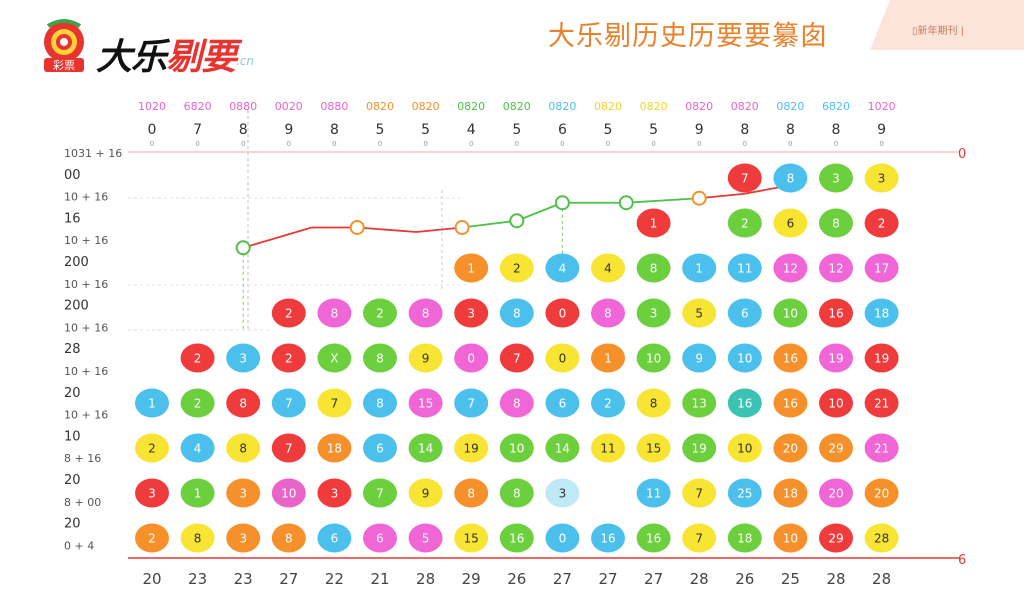  What do you see at coordinates (744, 359) in the screenshot?
I see `ball-number: 10` at bounding box center [744, 359].